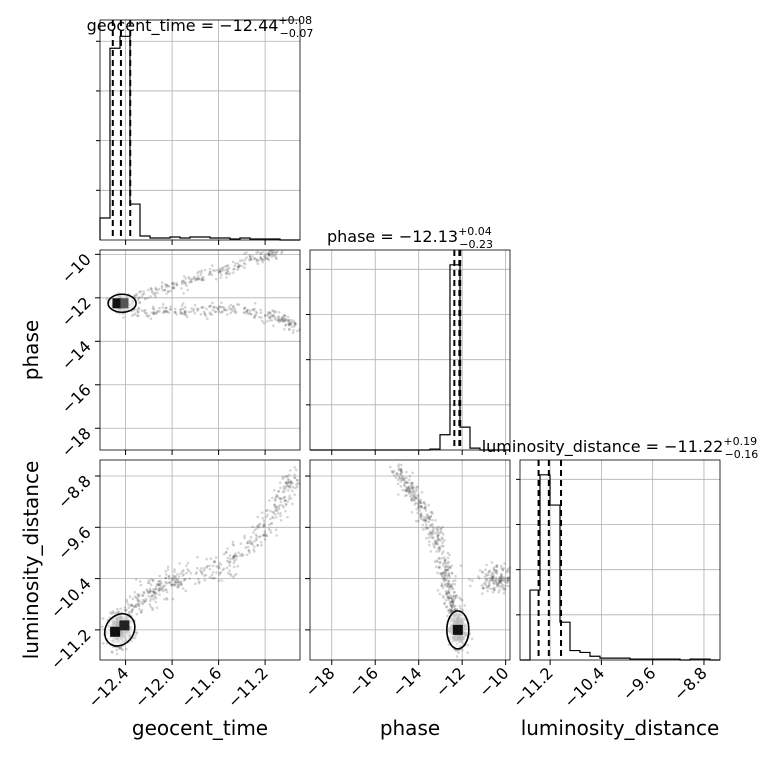 The height and width of the screenshot is (764, 760). What do you see at coordinates (410, 560) in the screenshot?
I see `pl-frame` at bounding box center [410, 560].